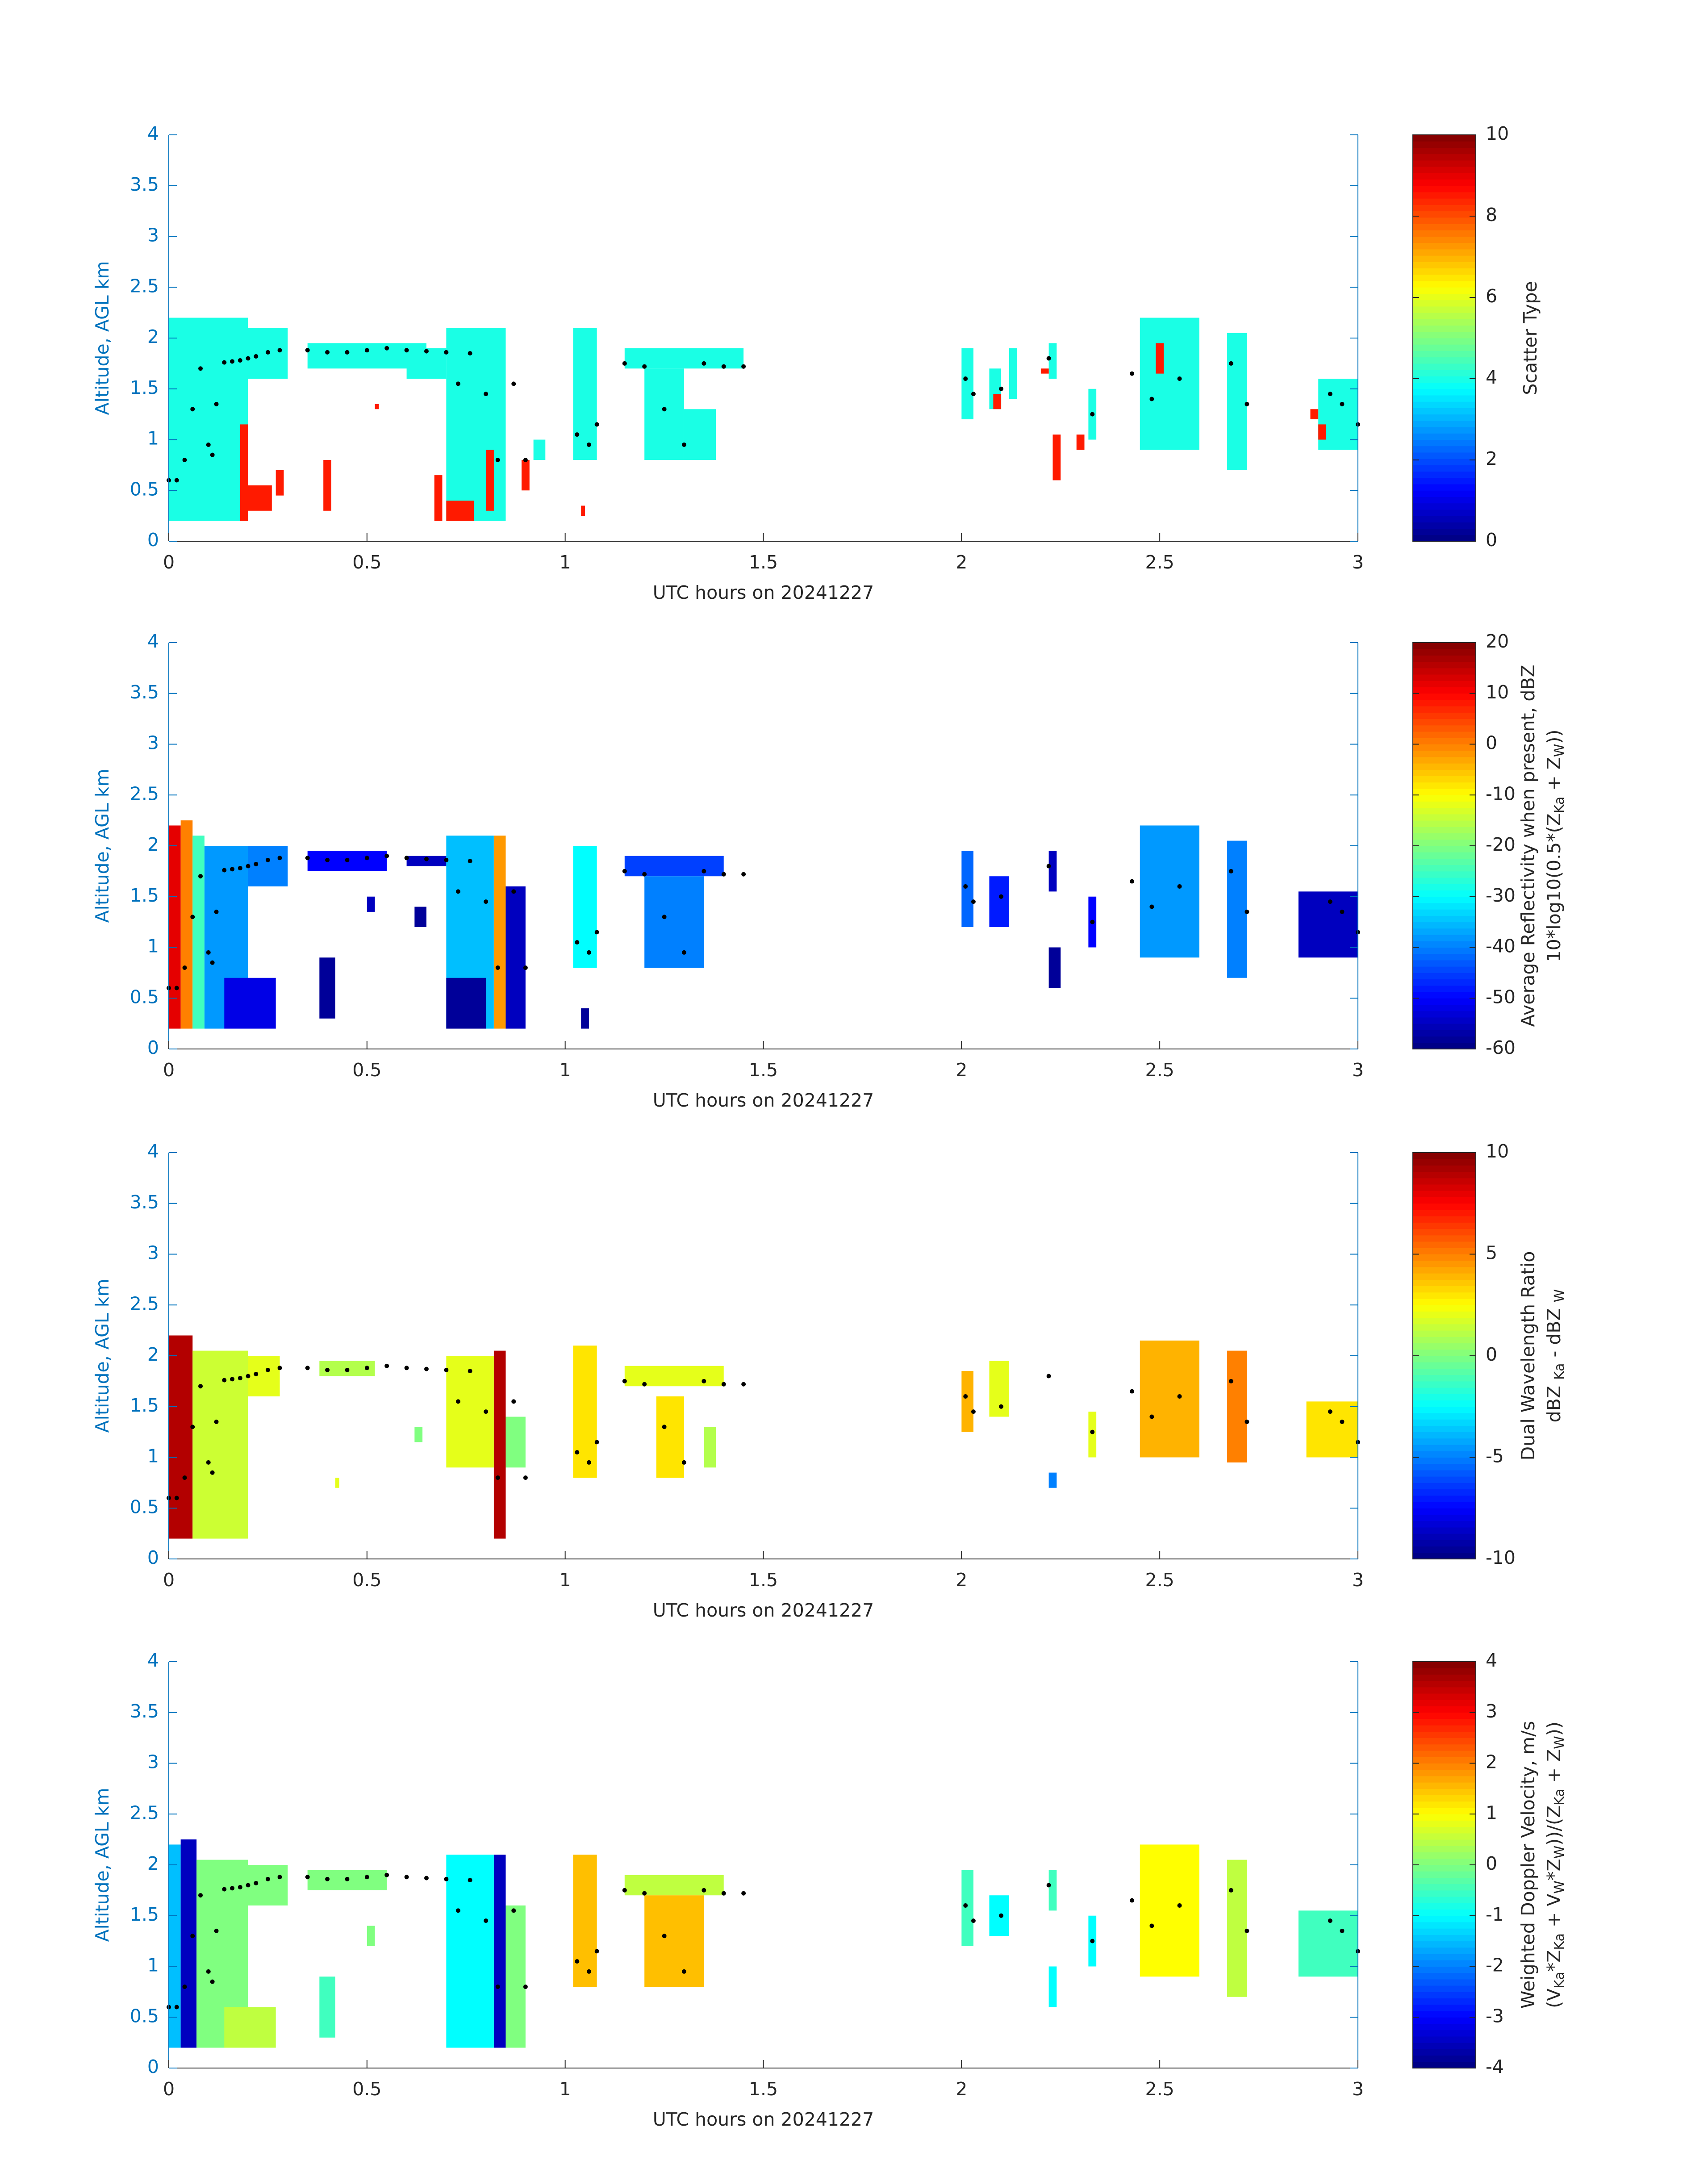 The image size is (1708, 2177). I want to click on colorbar-label-part: - dBZ, so click(1554, 1332).